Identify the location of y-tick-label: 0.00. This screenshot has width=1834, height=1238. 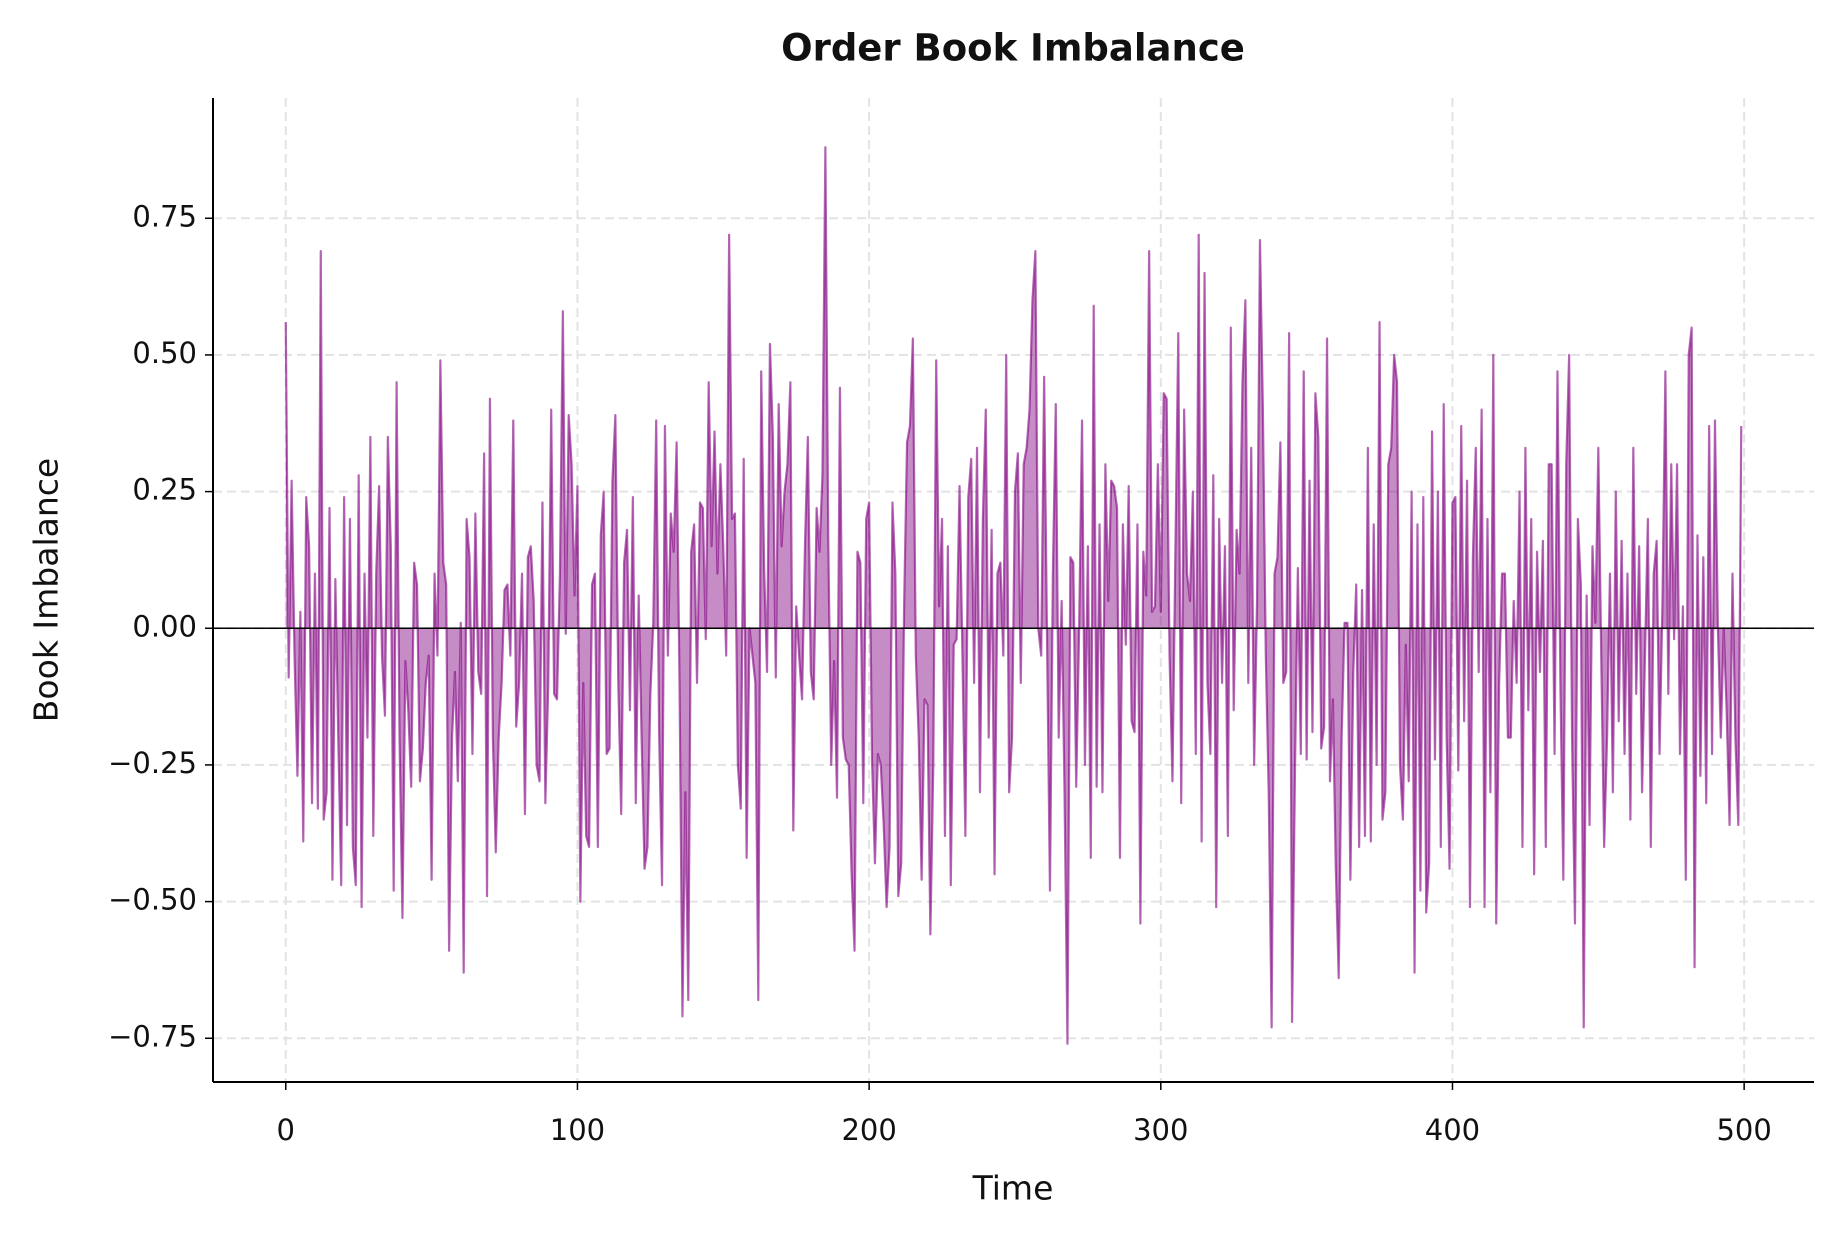
(164, 626).